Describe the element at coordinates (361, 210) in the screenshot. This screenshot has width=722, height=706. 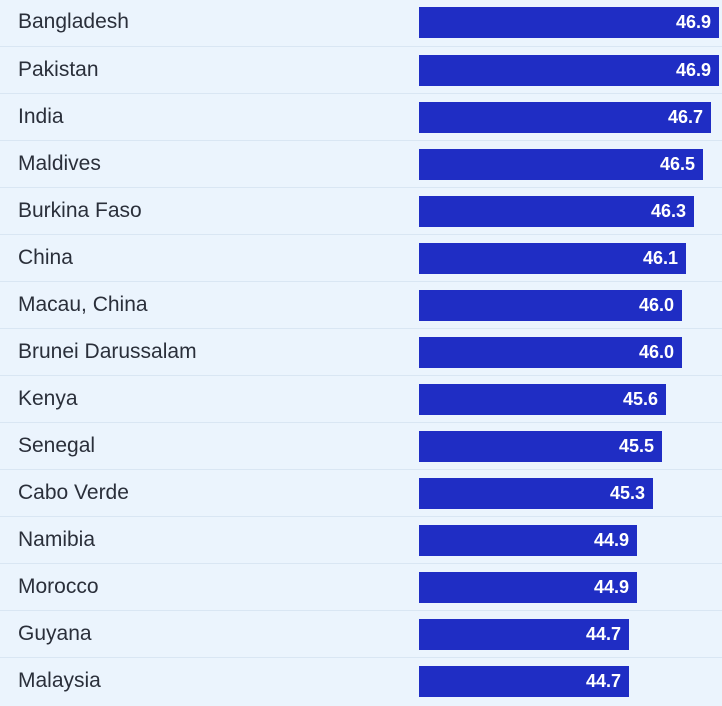
I see `chart-row: Burkina Faso 46.3` at that location.